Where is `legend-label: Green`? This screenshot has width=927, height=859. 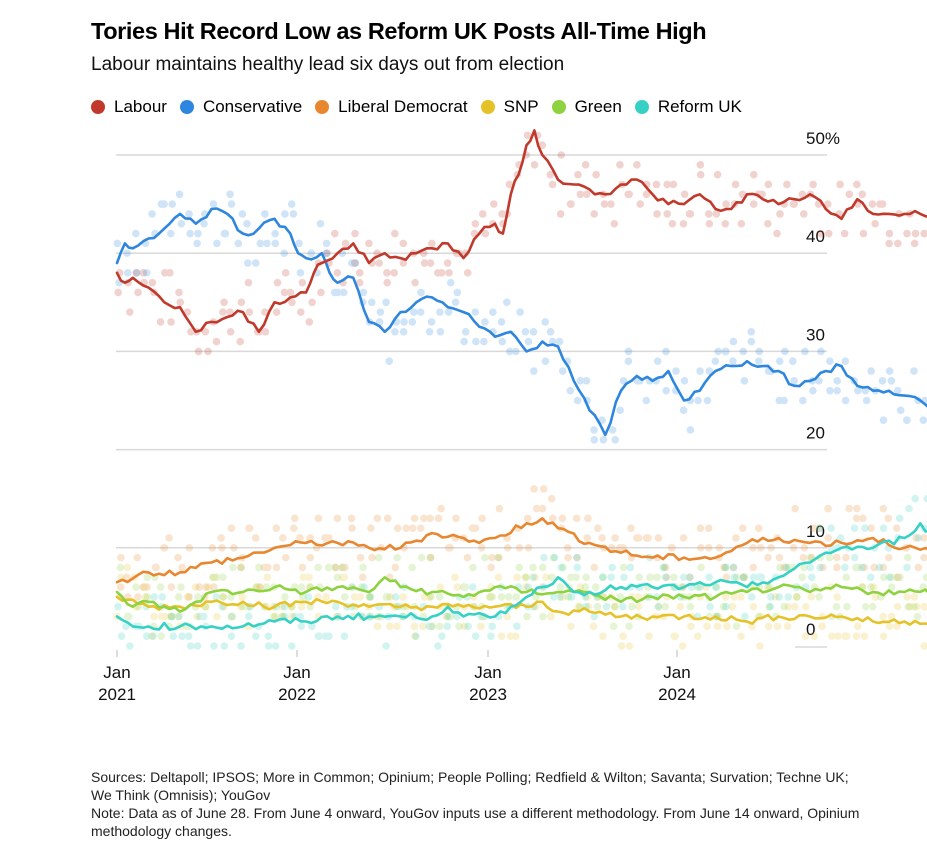
legend-label: Green is located at coordinates (598, 106).